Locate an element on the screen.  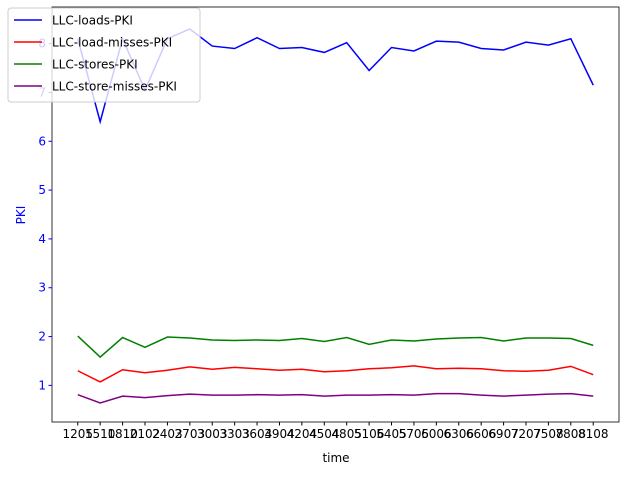
legend-label: LLC-store-misses-PKI is located at coordinates (114, 87).